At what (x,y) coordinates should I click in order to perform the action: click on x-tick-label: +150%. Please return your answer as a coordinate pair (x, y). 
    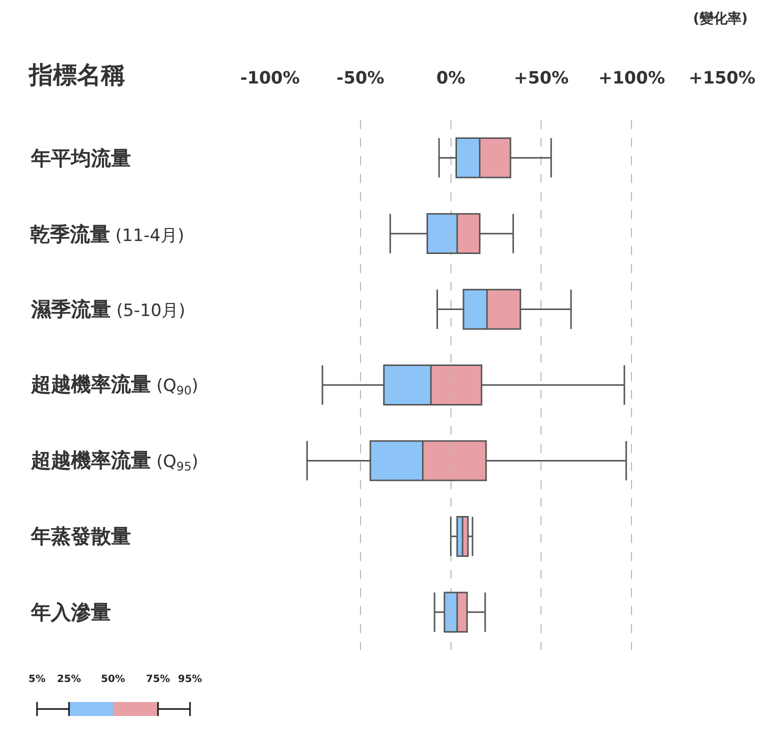
    Looking at the image, I should click on (722, 78).